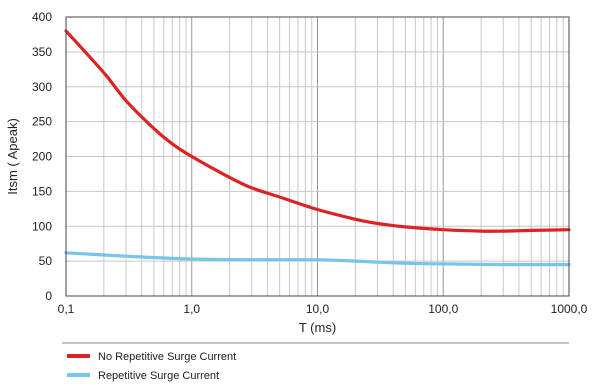  What do you see at coordinates (158, 376) in the screenshot?
I see `legend-label-2: Repetitive Surge Current` at bounding box center [158, 376].